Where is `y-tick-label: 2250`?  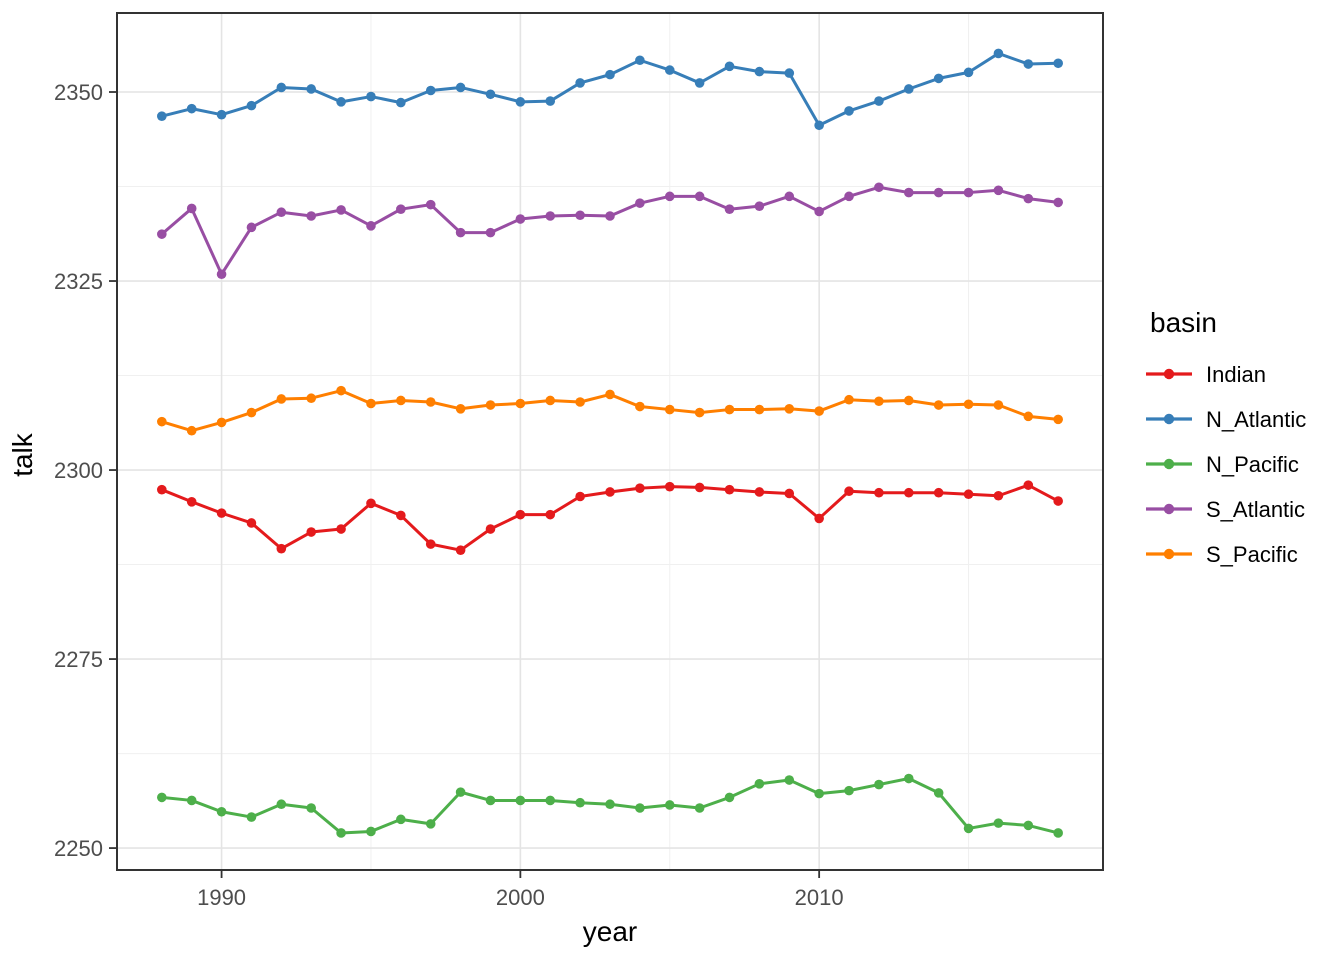
y-tick-label: 2250 is located at coordinates (78, 848).